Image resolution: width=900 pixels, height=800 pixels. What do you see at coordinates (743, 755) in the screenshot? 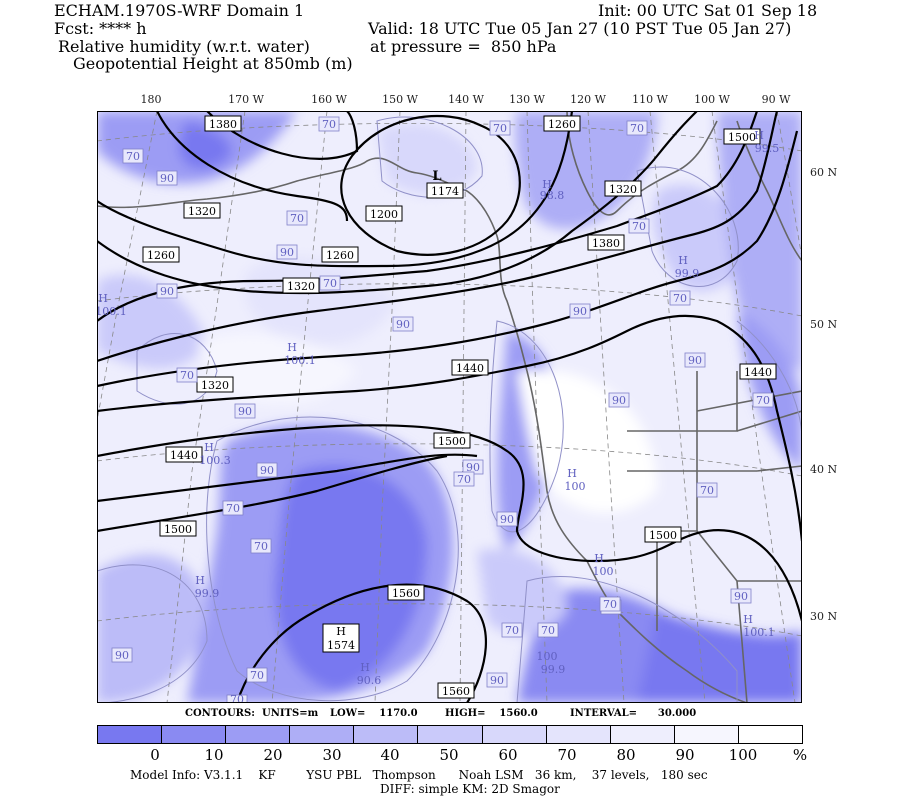
I see `colorbar-tick: 100` at bounding box center [743, 755].